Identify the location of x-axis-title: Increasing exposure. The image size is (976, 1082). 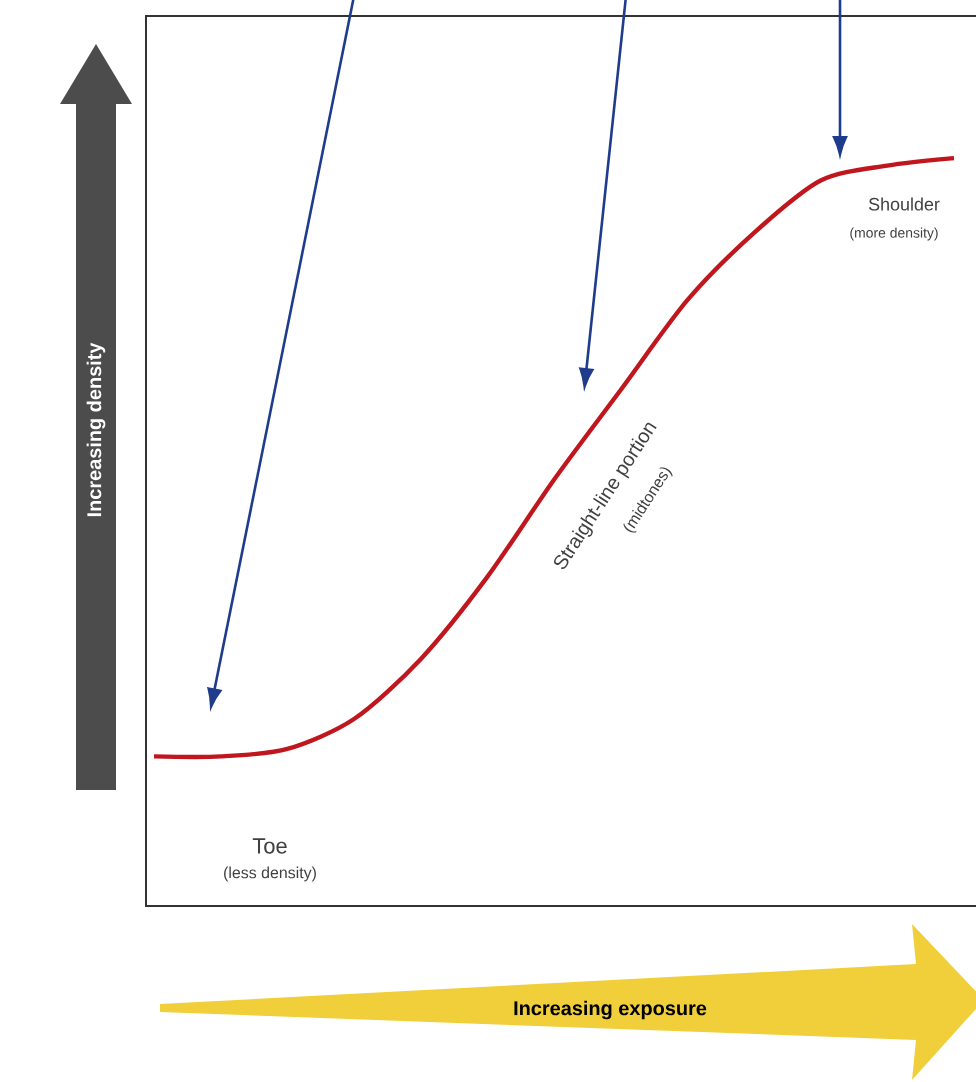
(610, 1010).